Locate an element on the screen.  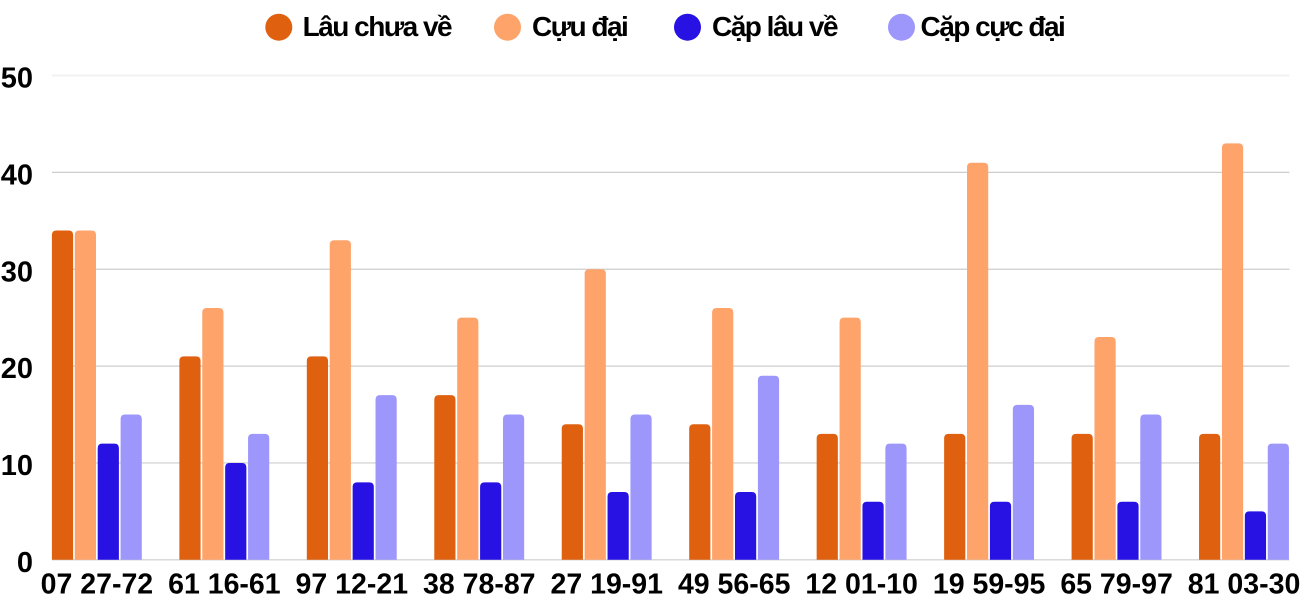
svg-text: 40 is located at coordinates (17, 175).